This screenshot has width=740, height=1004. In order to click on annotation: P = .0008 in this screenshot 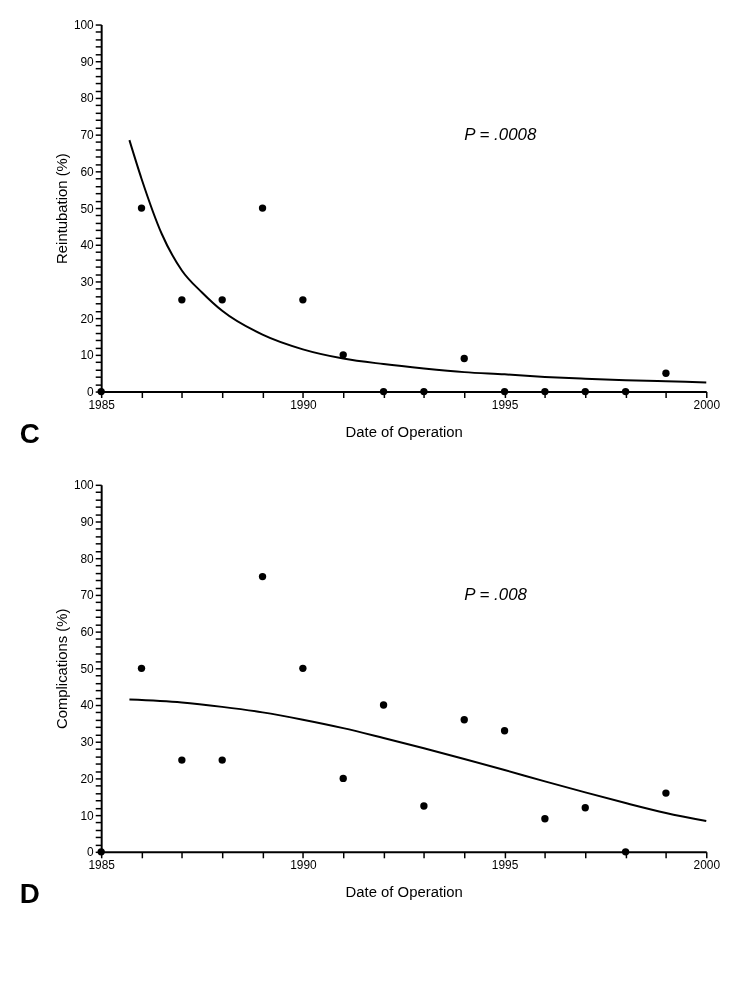, I will do `click(500, 134)`.